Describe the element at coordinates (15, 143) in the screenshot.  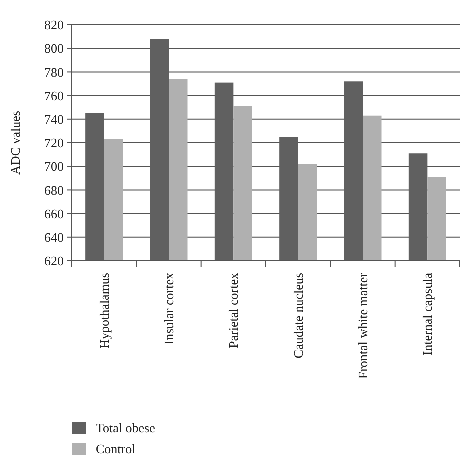
I see `y-axis-title: ADC values` at that location.